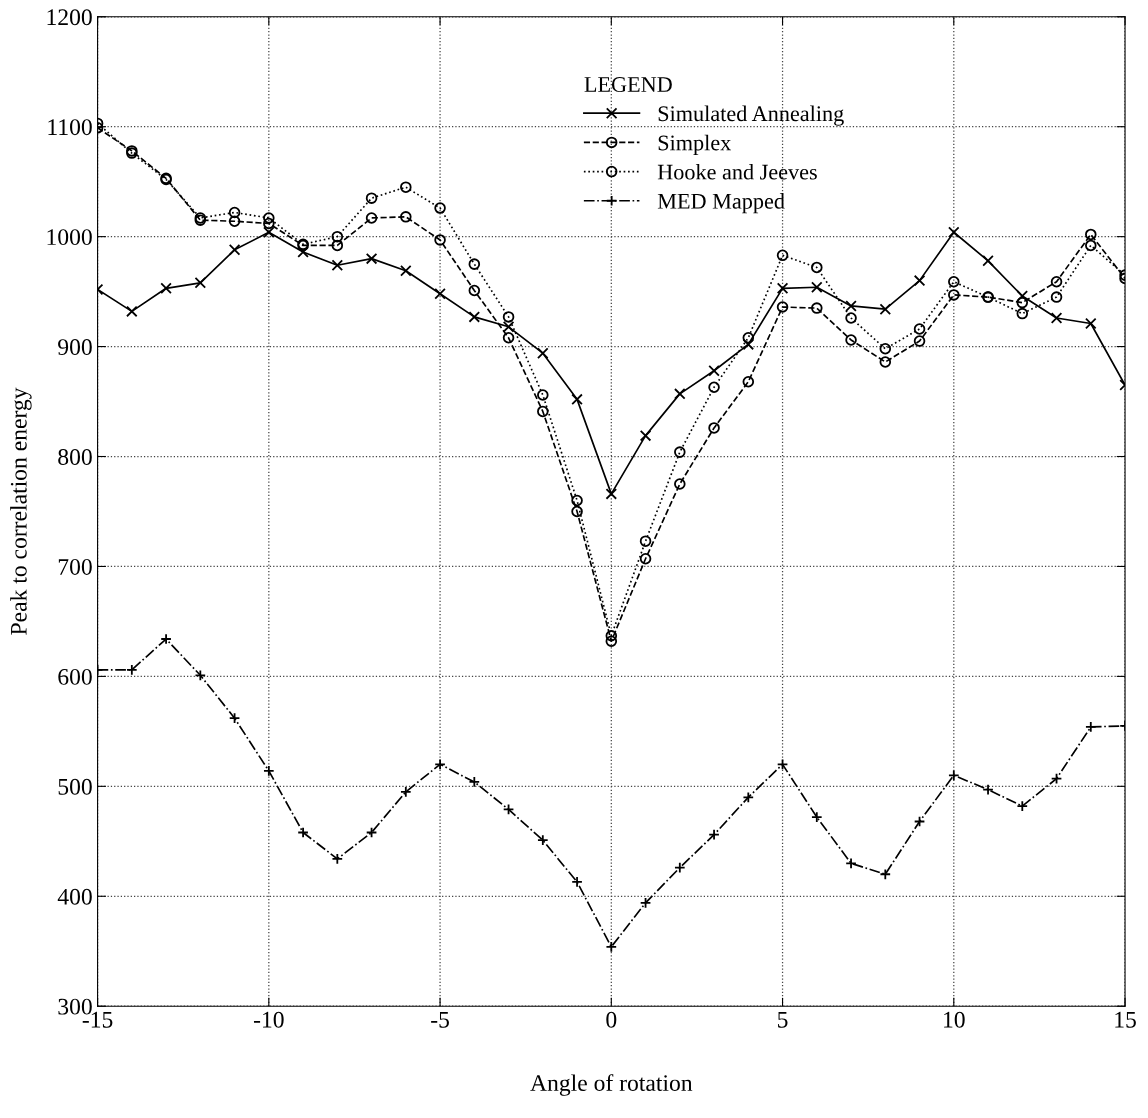  What do you see at coordinates (611, 1019) in the screenshot?
I see `x-tick-label: 0` at bounding box center [611, 1019].